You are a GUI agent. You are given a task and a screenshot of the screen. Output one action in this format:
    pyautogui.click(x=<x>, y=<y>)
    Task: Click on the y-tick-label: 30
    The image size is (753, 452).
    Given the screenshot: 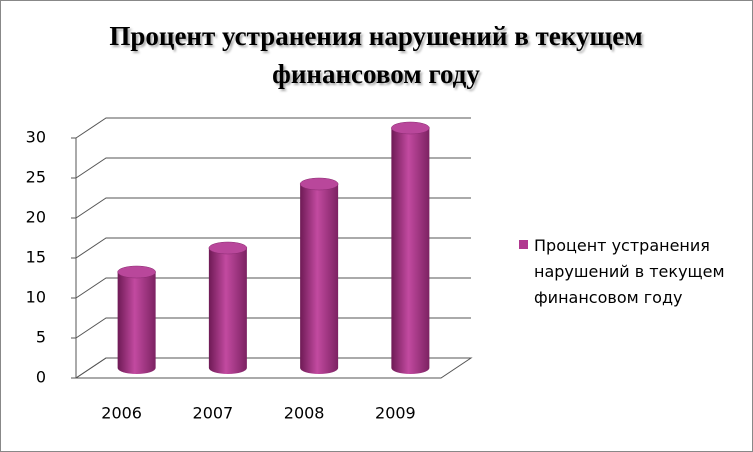 What is the action you would take?
    pyautogui.click(x=36, y=137)
    